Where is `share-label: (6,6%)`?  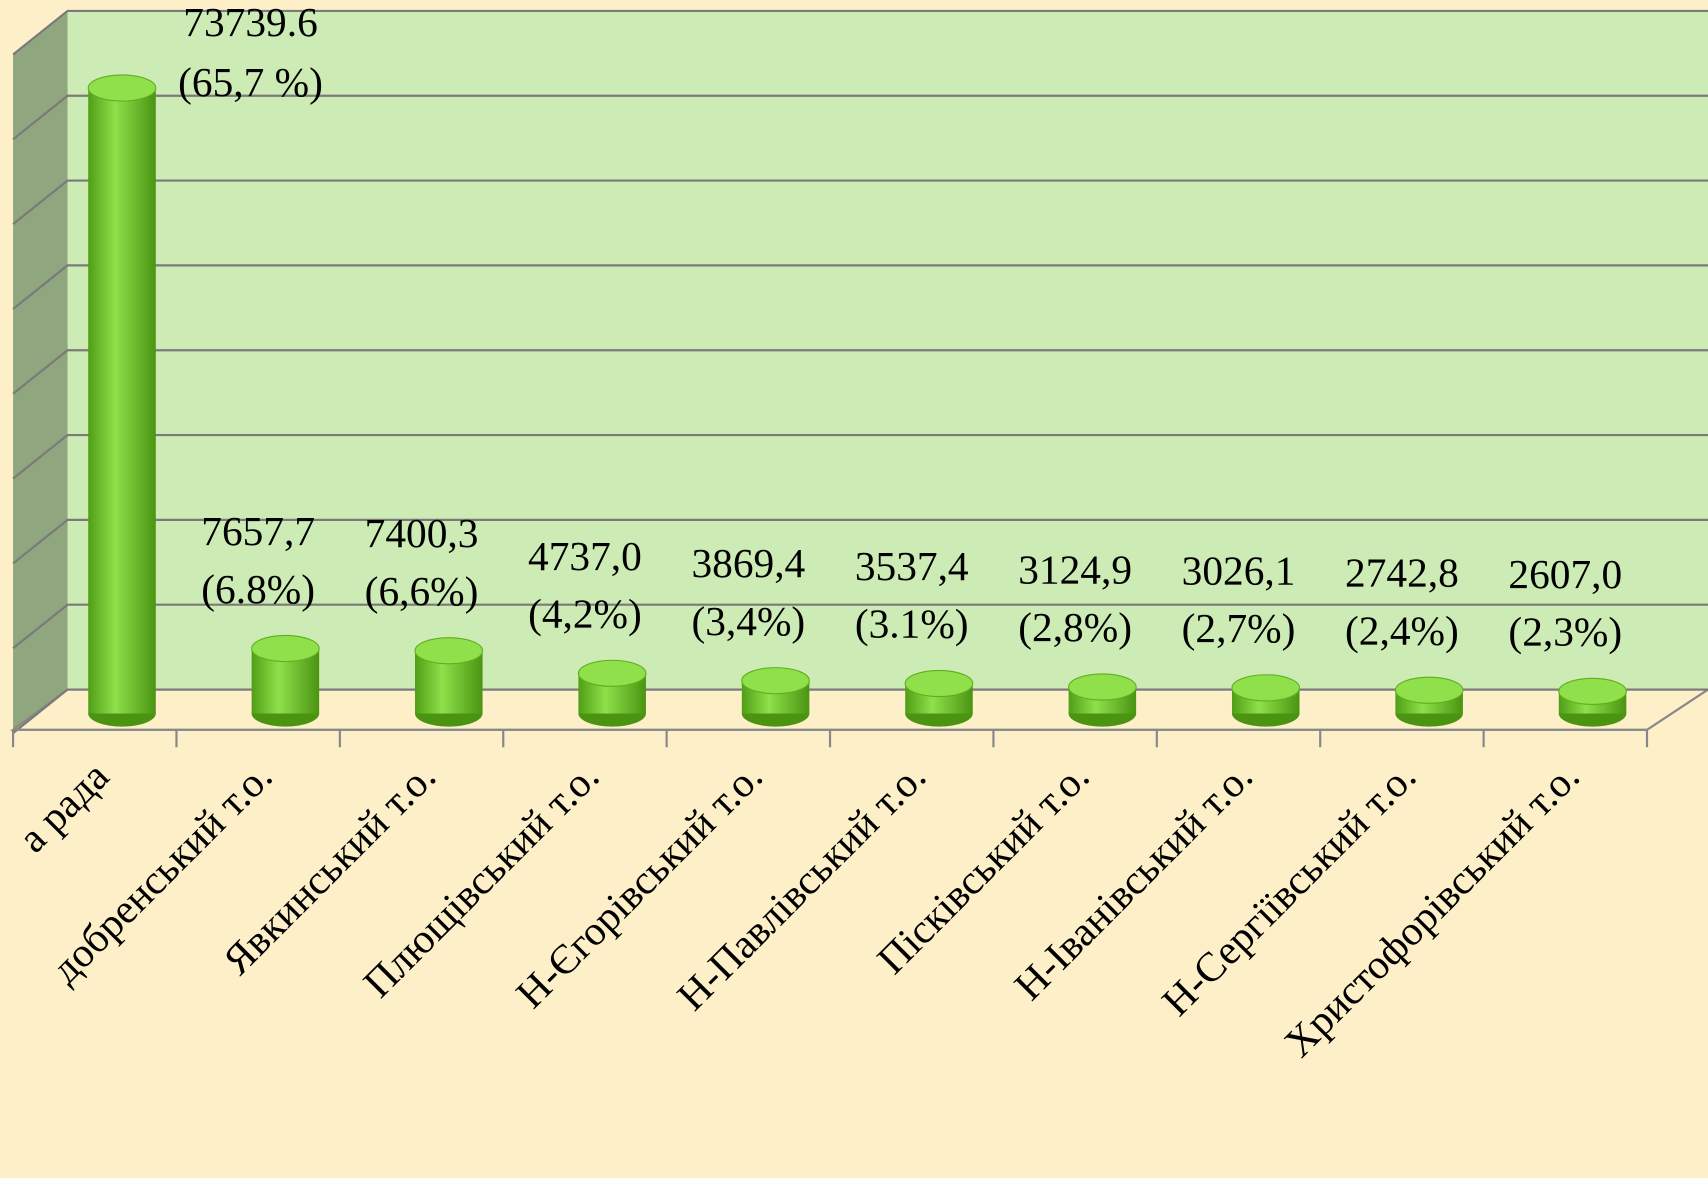
share-label: (6,6%) is located at coordinates (422, 591).